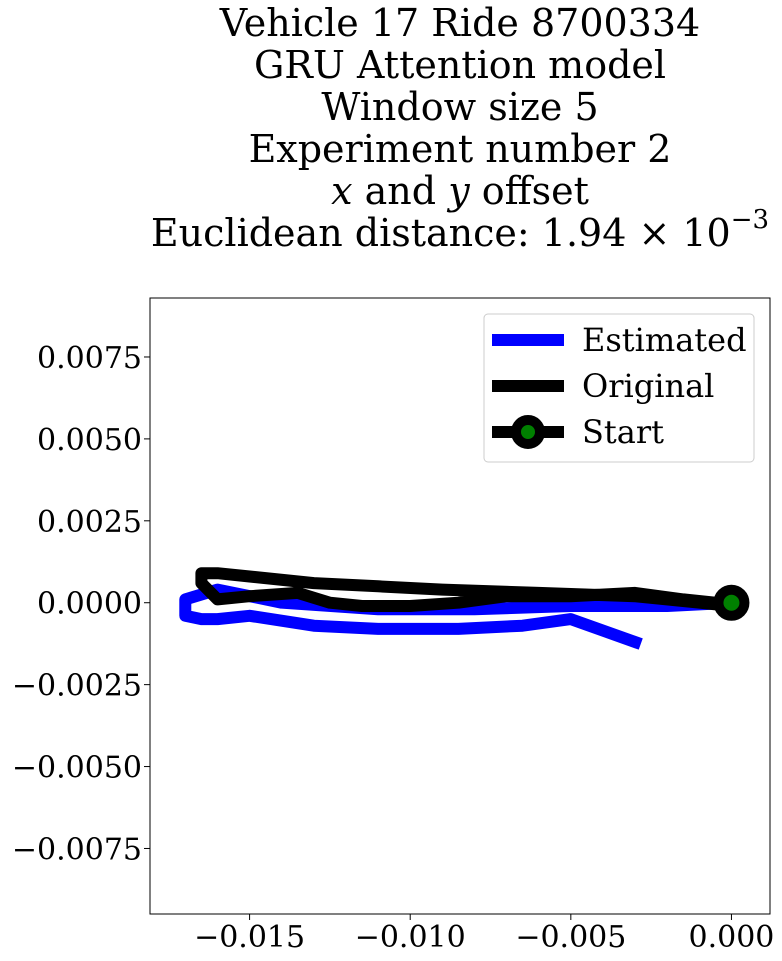 This screenshot has height=961, width=782. I want to click on y-tick-label: 0.0025, so click(89, 522).